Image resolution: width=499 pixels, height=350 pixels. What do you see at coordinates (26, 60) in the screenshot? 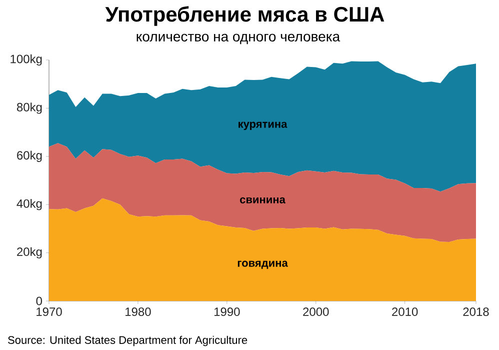
I see `y-tick-label: 100kg` at bounding box center [26, 60].